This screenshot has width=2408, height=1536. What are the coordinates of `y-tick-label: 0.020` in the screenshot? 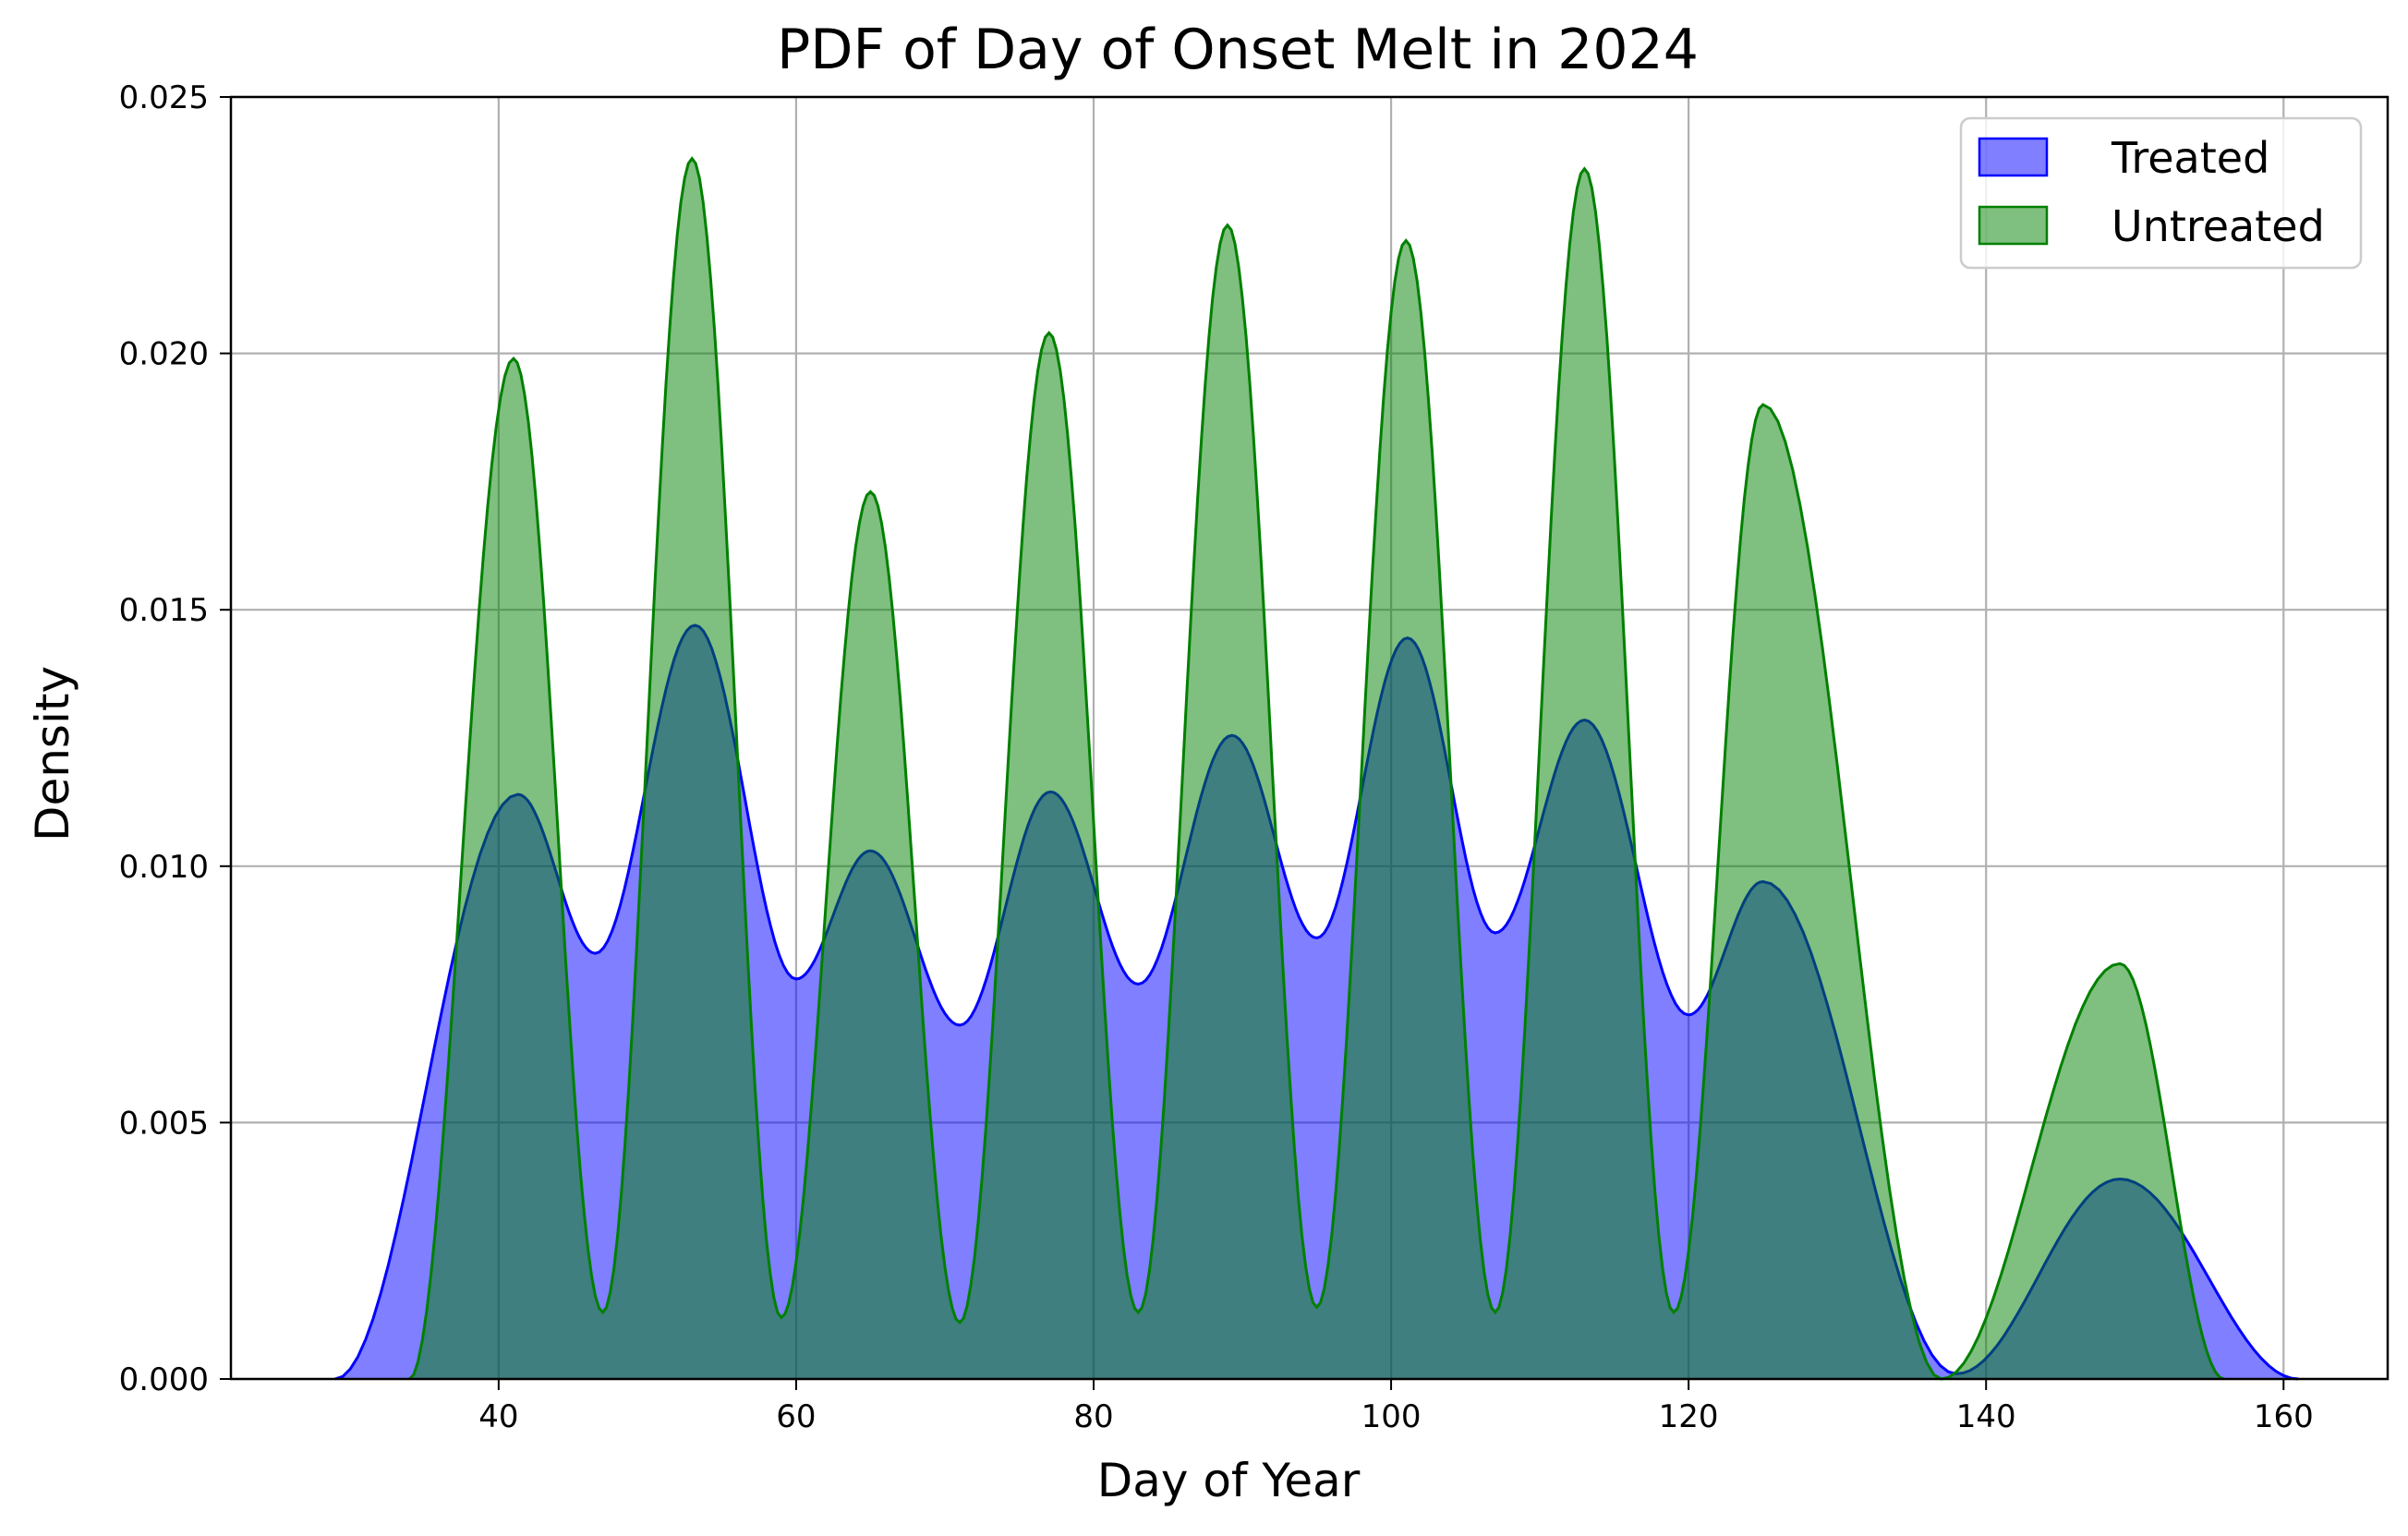 It's located at (164, 355).